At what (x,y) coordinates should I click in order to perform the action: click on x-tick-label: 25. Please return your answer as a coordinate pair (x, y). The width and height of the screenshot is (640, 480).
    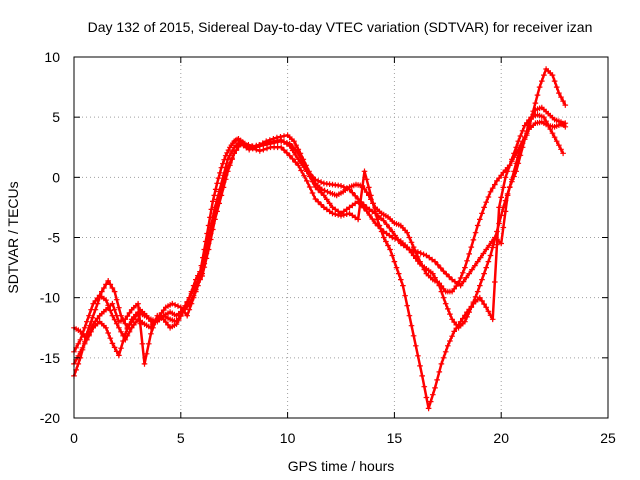
    Looking at the image, I should click on (608, 438).